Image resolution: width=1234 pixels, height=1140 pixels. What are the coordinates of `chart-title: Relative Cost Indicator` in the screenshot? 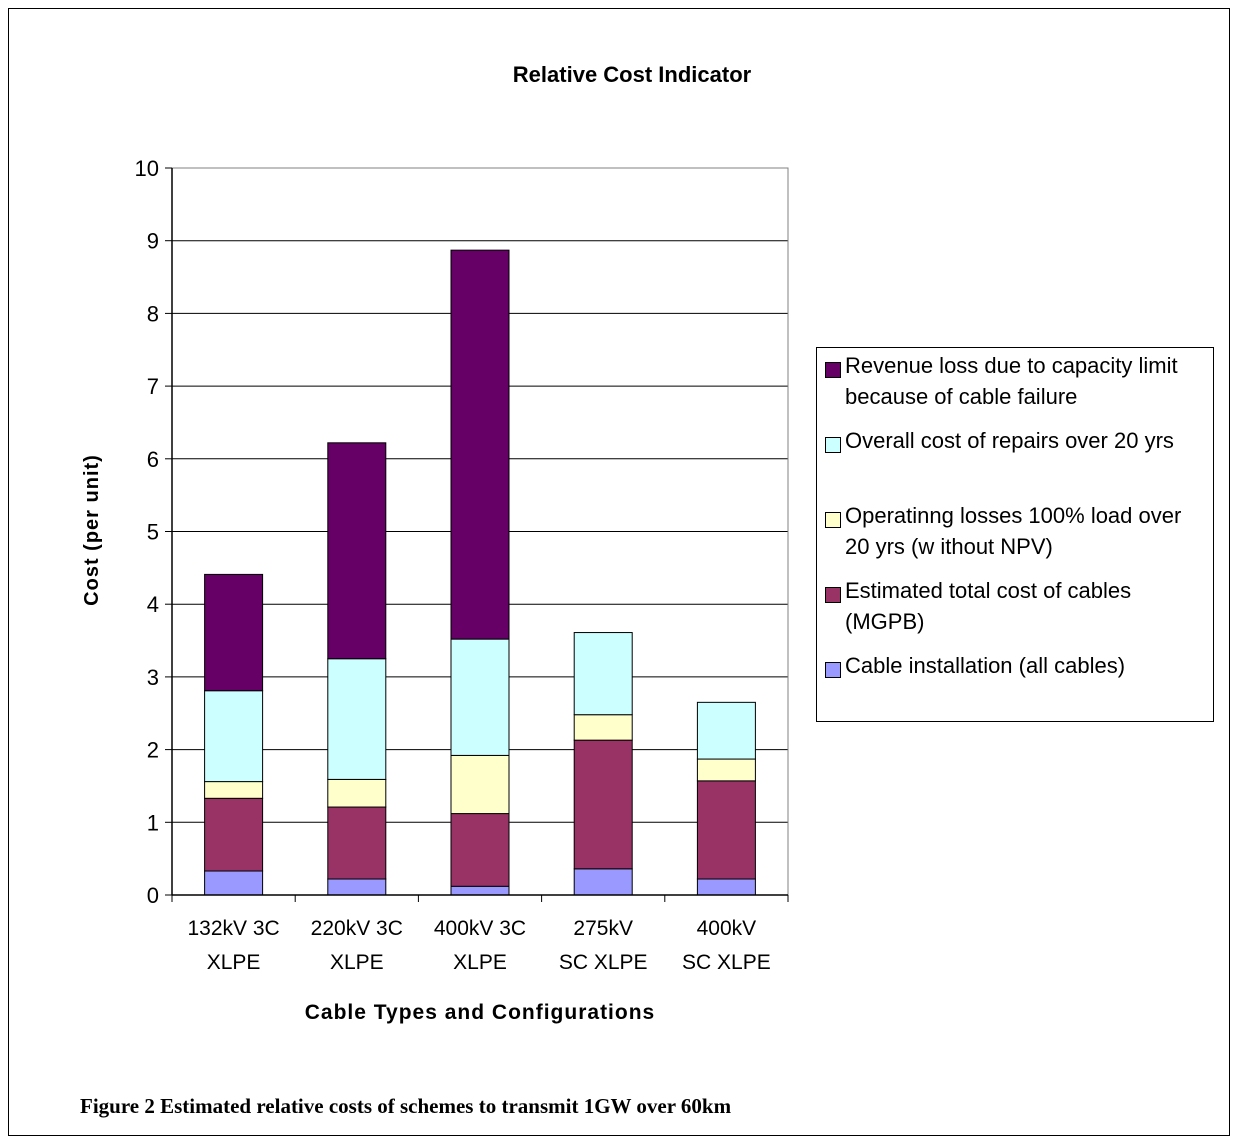 It's located at (632, 74).